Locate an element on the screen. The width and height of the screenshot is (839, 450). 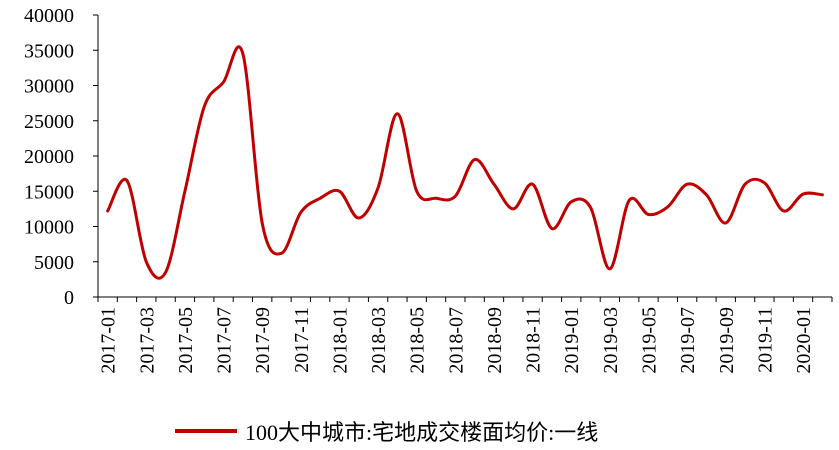
y-tick-label: 35000 is located at coordinates (49, 51).